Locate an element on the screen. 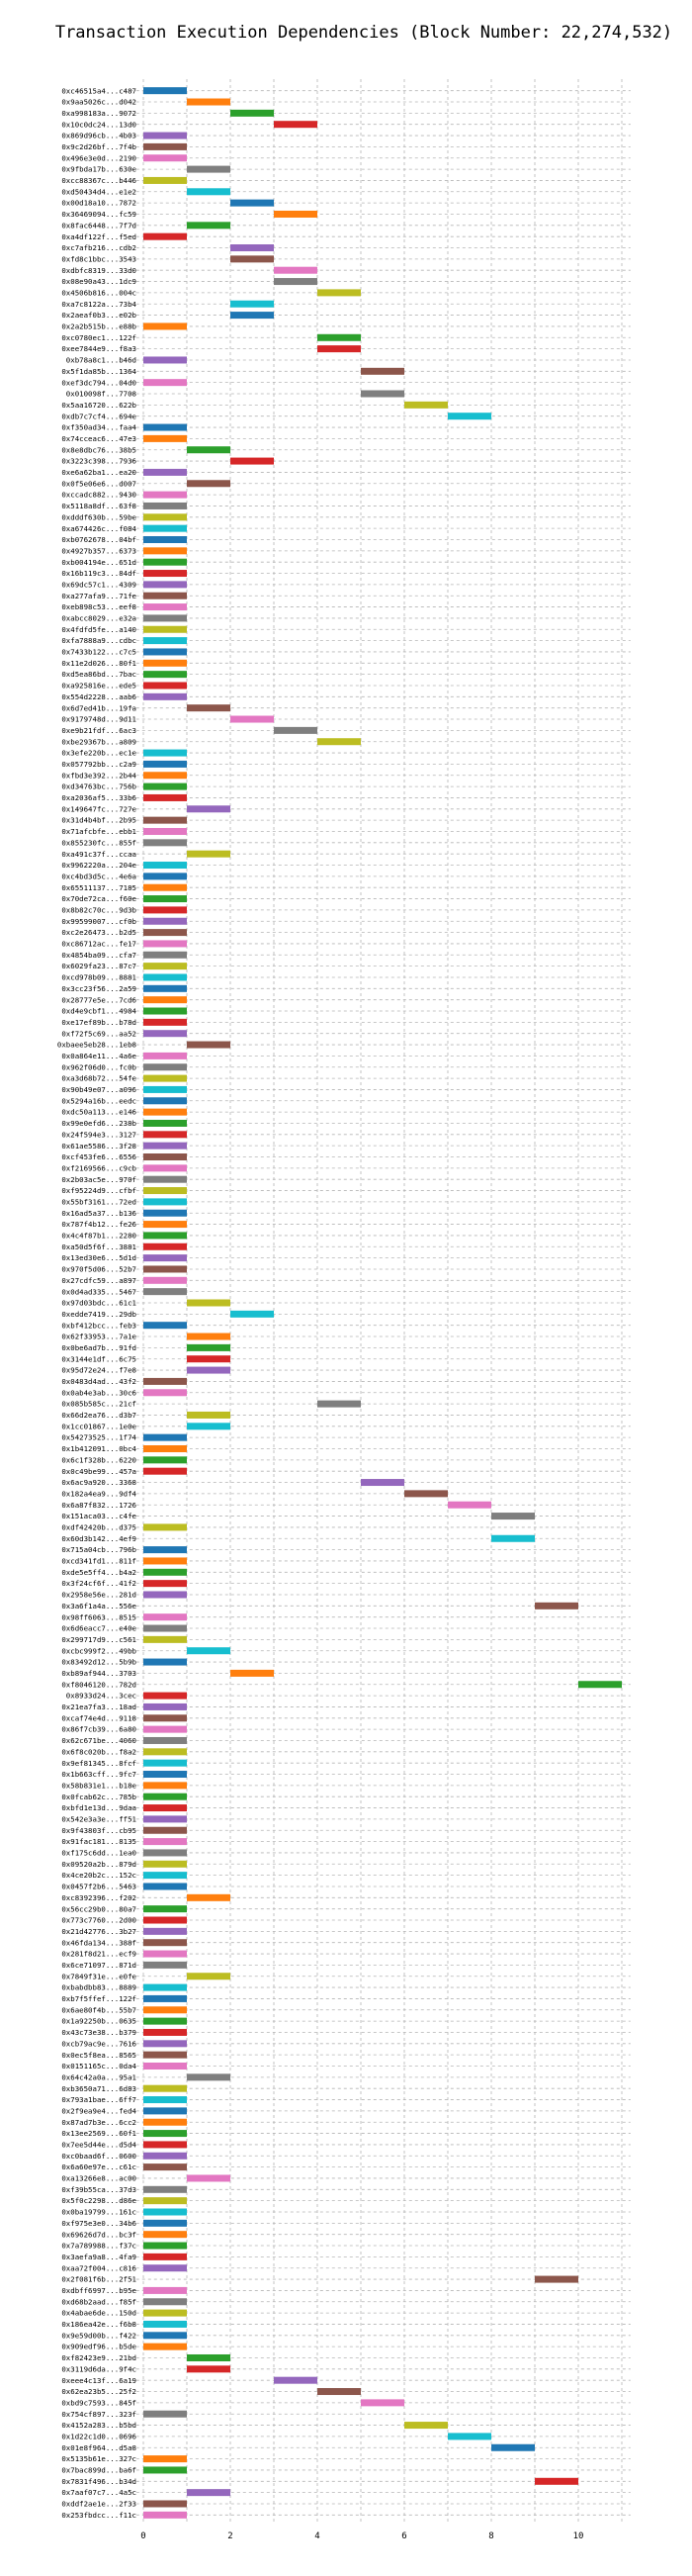  tx-hash-label: 0x1b663cff...9fc7 is located at coordinates (99, 1775).